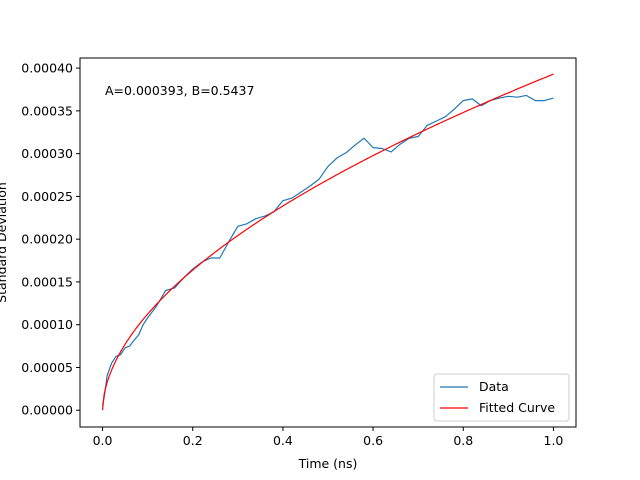 The width and height of the screenshot is (640, 480). I want to click on x-tick-label: 0.8, so click(463, 440).